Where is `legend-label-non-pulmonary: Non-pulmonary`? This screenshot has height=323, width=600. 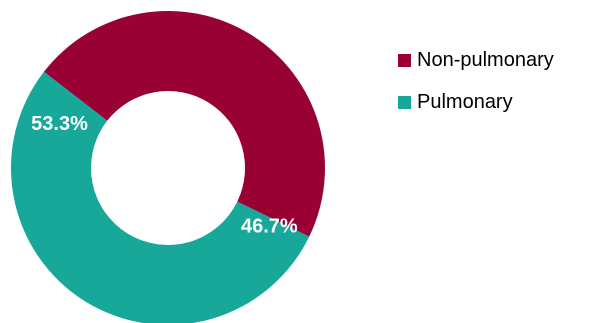 legend-label-non-pulmonary: Non-pulmonary is located at coordinates (485, 59).